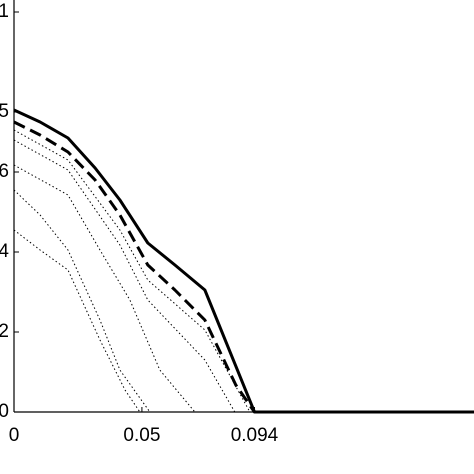 This screenshot has width=474, height=474. What do you see at coordinates (4, 251) in the screenshot?
I see `y-tick-label: 0.4` at bounding box center [4, 251].